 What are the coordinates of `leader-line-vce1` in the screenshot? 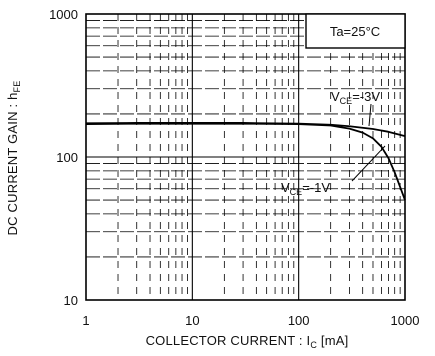 It's located at (368, 163).